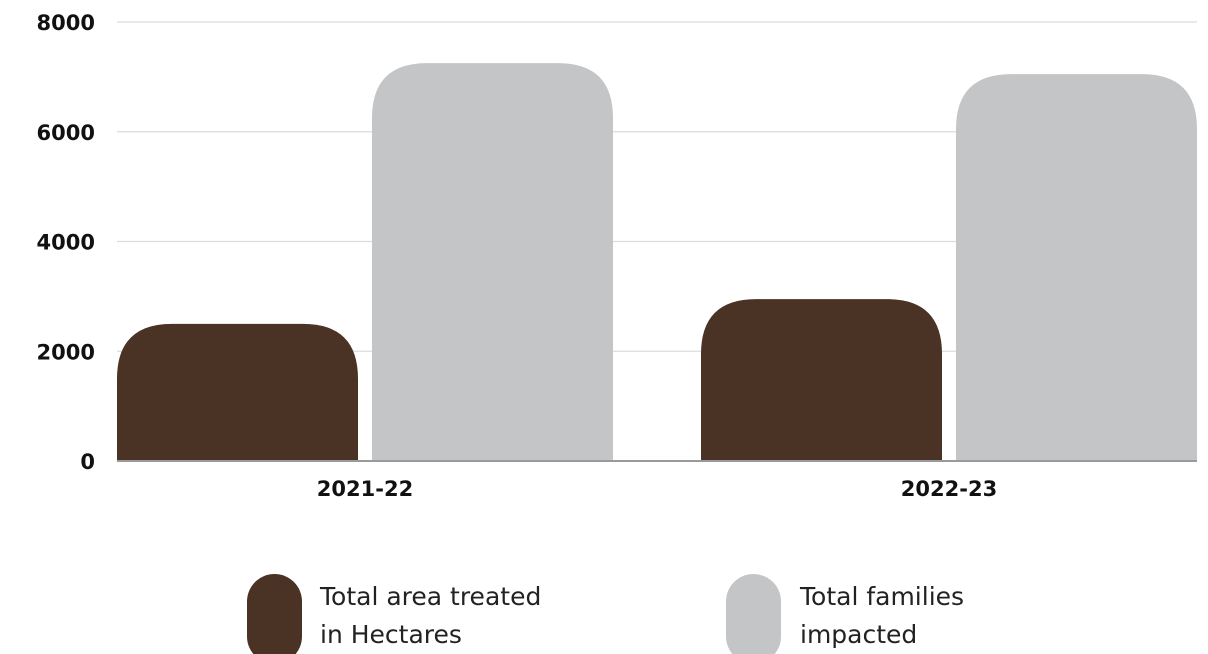 Image resolution: width=1208 pixels, height=654 pixels. I want to click on legend-item: Total families impacted, so click(845, 614).